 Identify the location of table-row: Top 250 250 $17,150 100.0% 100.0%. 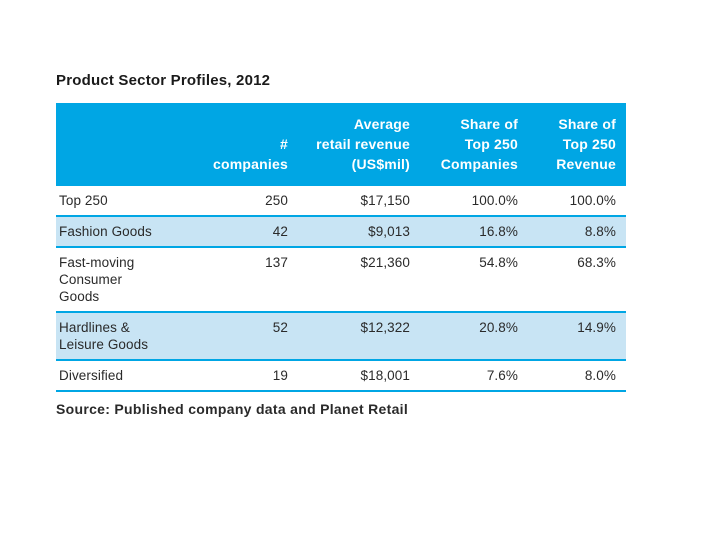
(341, 201).